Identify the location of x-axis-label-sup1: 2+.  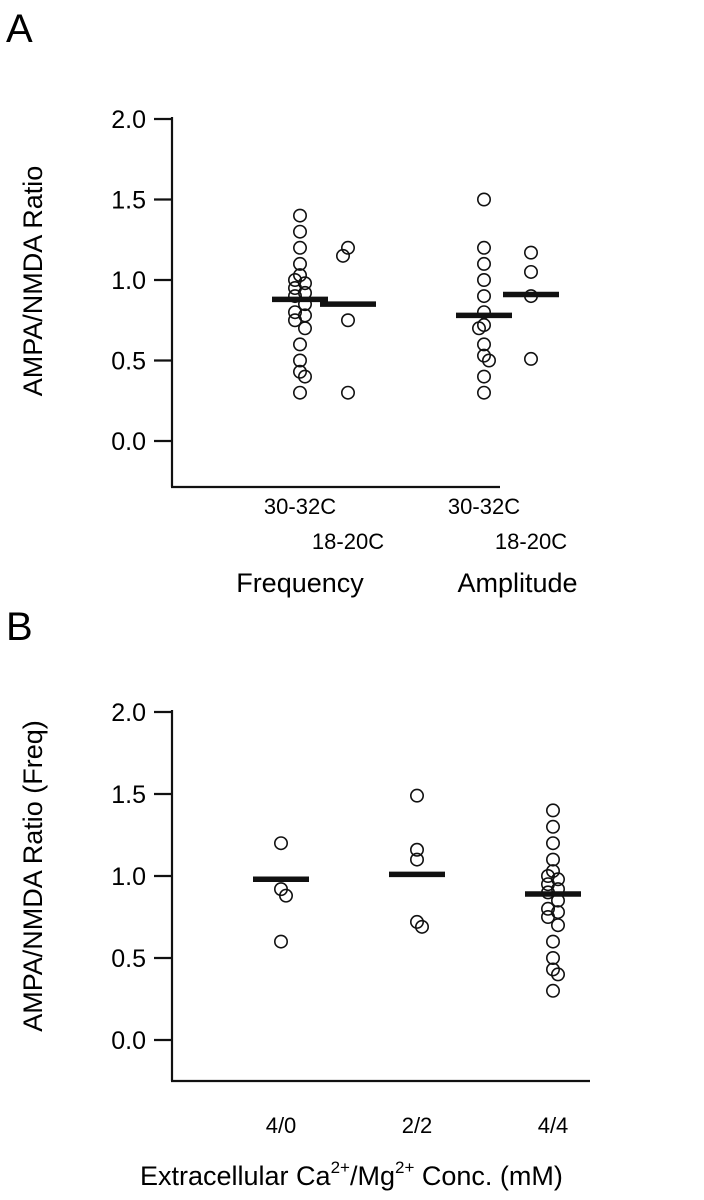
(340, 1167).